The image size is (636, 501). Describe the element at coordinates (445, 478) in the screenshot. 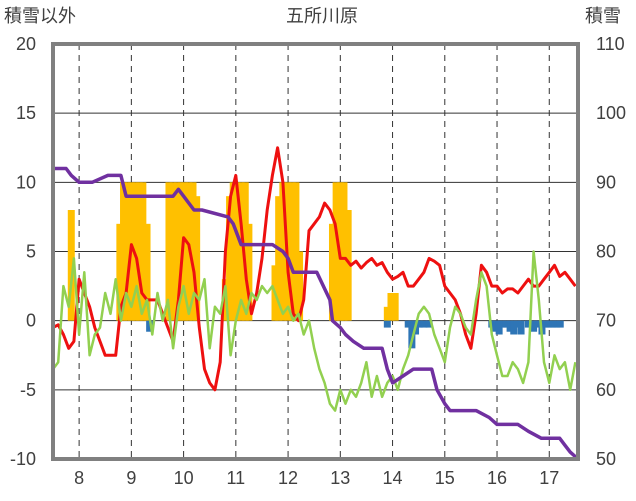

I see `x-tick-label: 15` at that location.